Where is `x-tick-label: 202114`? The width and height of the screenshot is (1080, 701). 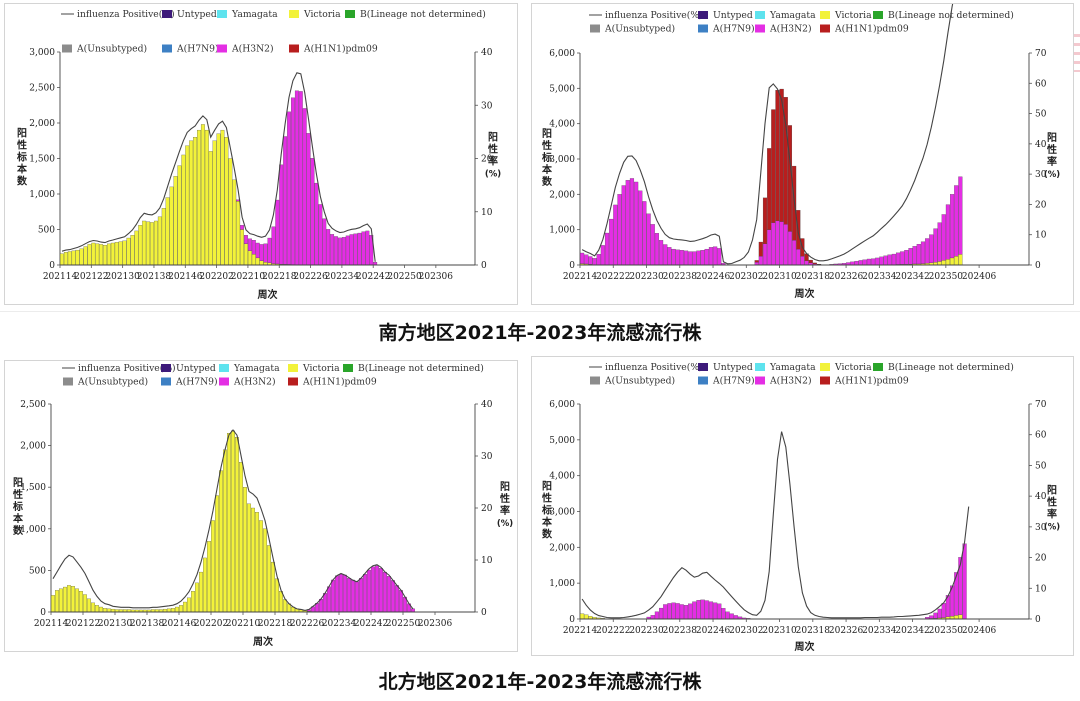 x-tick-label: 202114 is located at coordinates (51, 624).